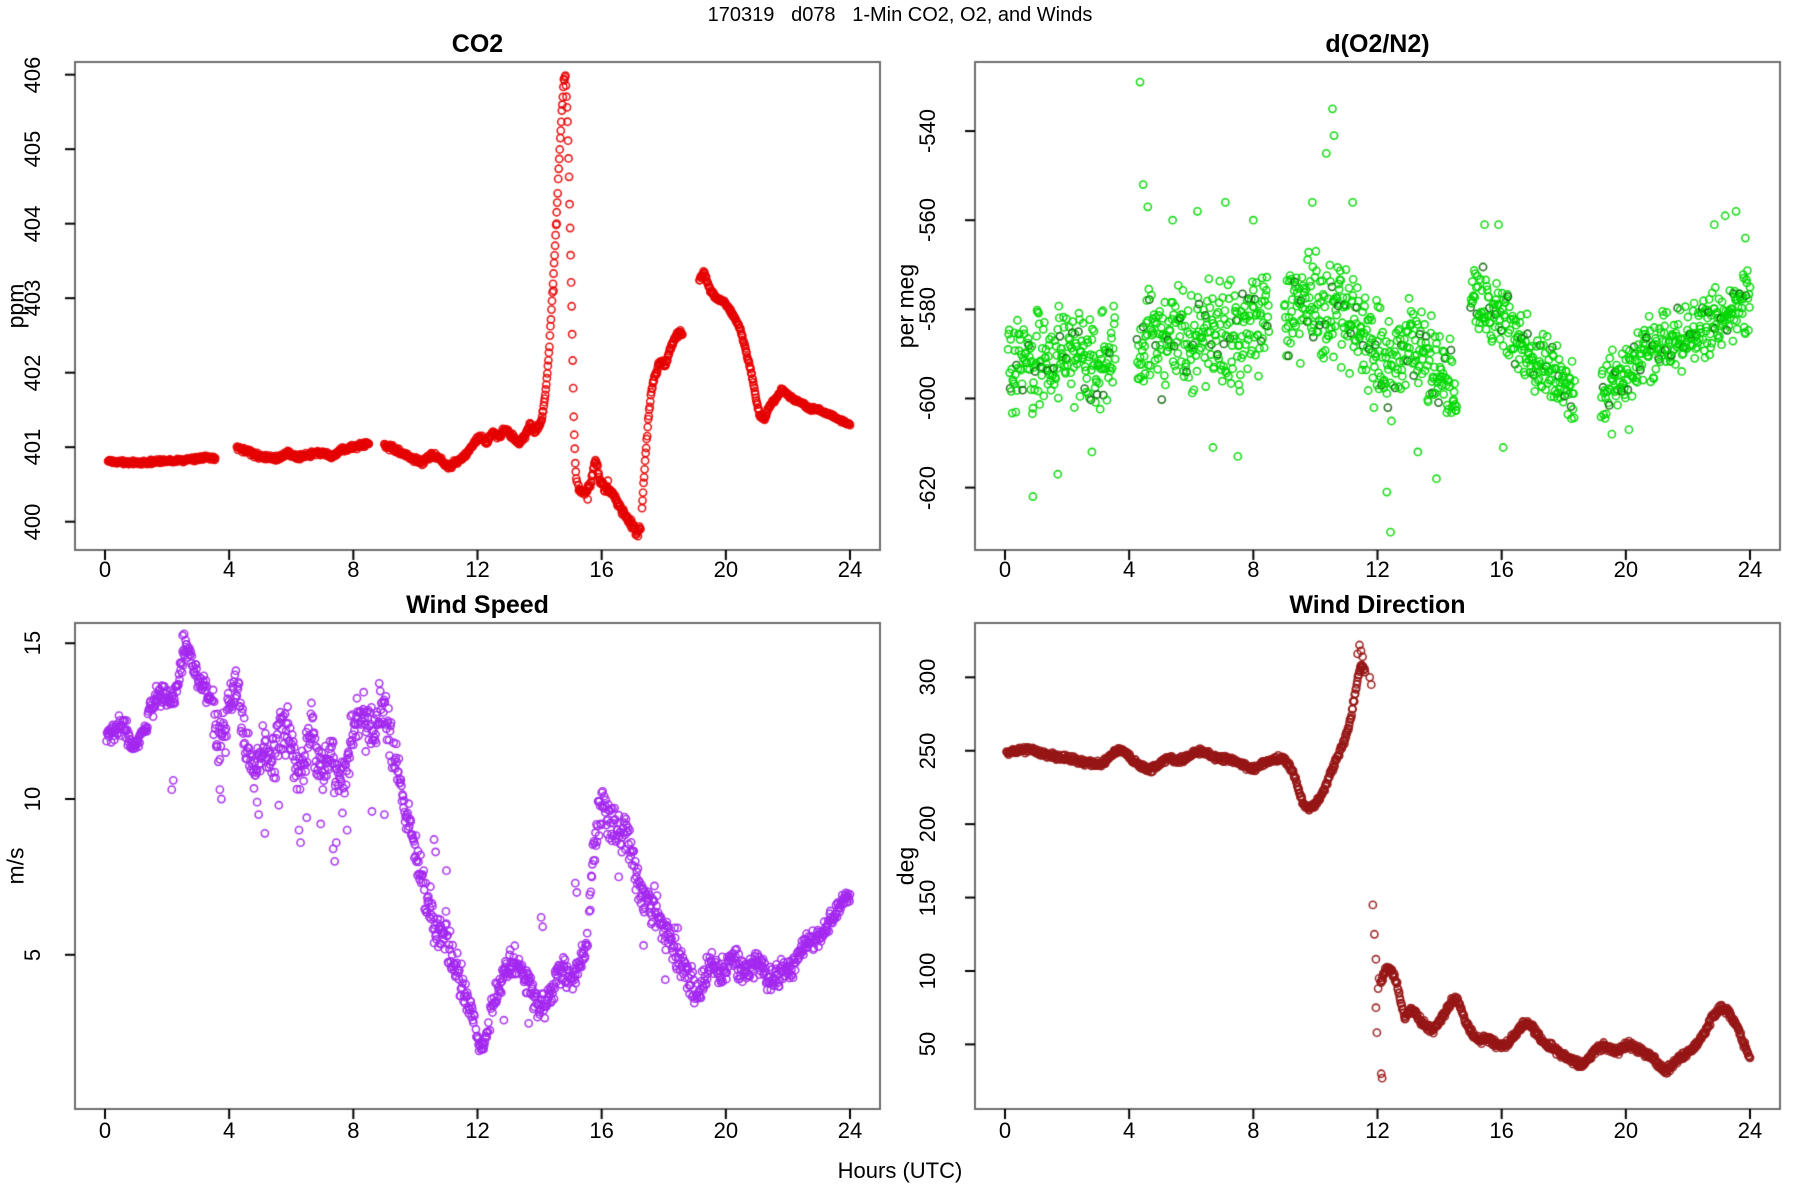  I want to click on tick-label: 403, so click(32, 298).